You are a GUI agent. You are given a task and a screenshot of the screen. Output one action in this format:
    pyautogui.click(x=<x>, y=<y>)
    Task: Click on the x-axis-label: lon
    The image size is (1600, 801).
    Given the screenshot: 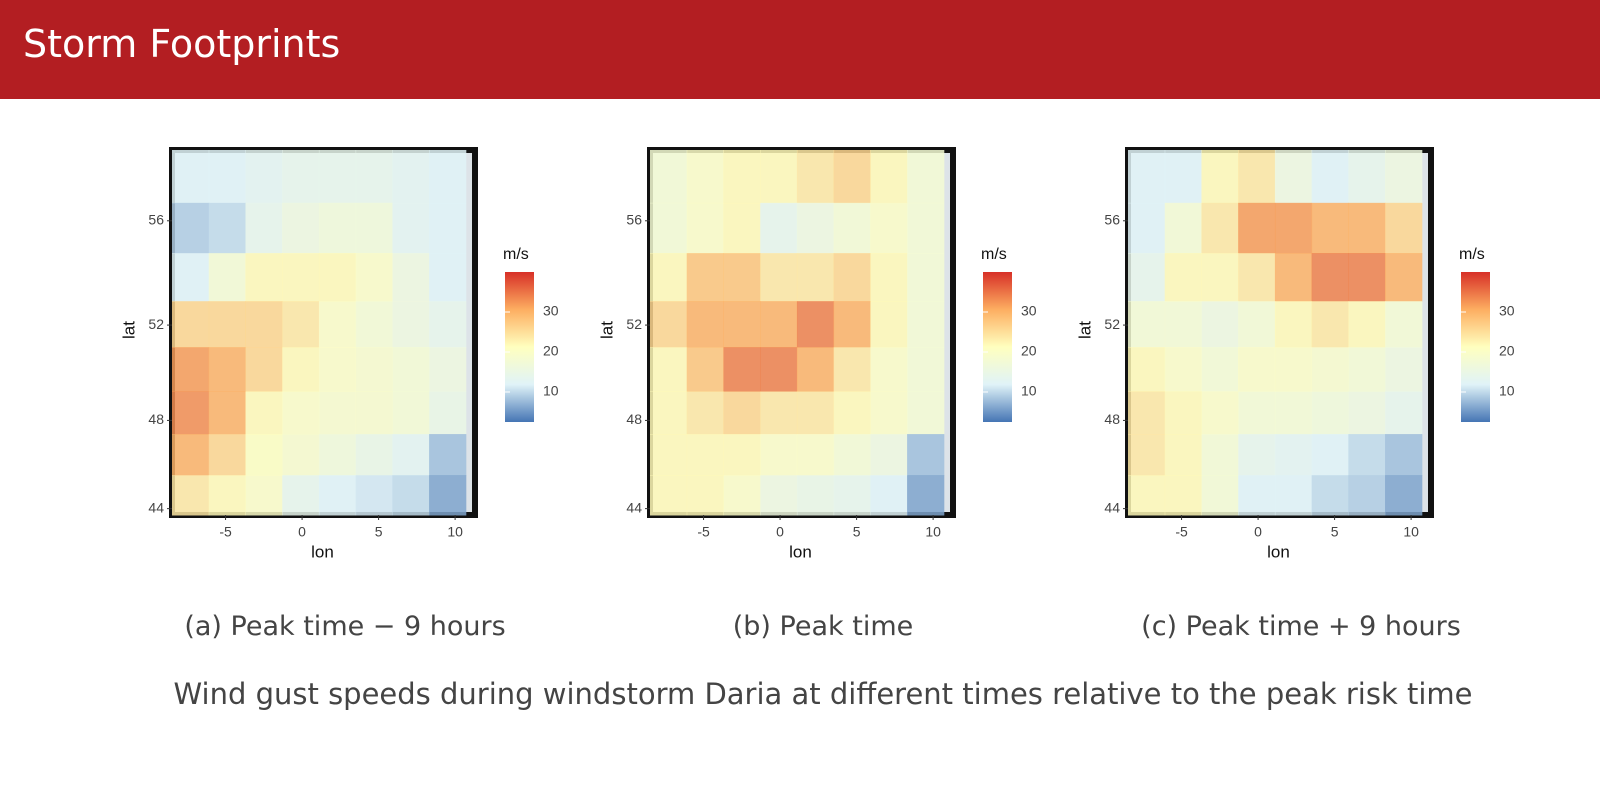 What is the action you would take?
    pyautogui.click(x=322, y=551)
    